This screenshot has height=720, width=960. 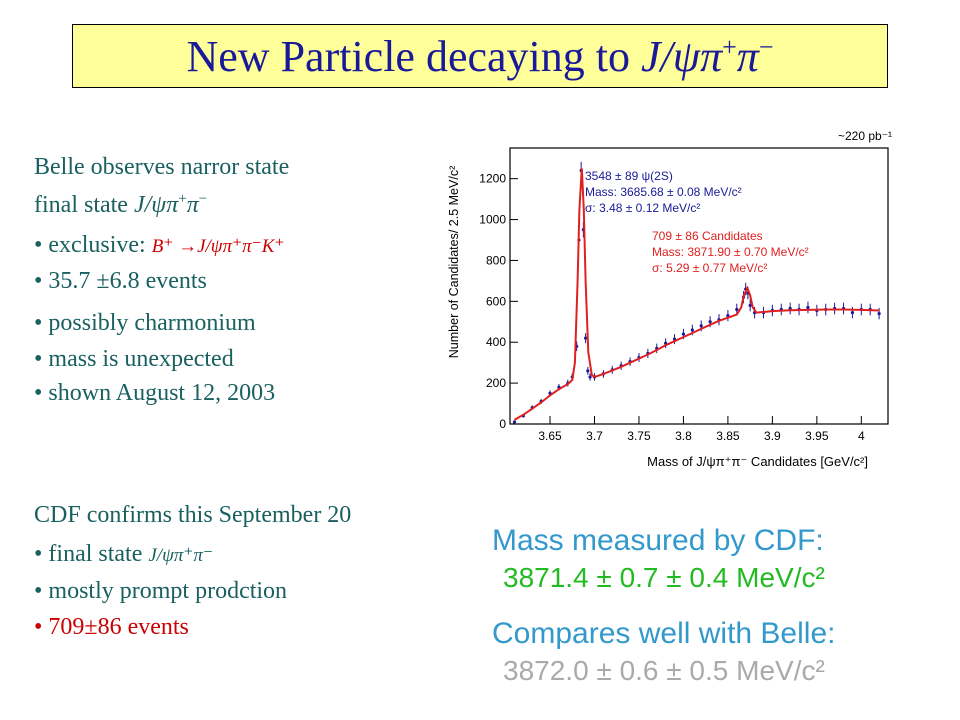 What do you see at coordinates (496, 342) in the screenshot?
I see `y-tick-label: 400` at bounding box center [496, 342].